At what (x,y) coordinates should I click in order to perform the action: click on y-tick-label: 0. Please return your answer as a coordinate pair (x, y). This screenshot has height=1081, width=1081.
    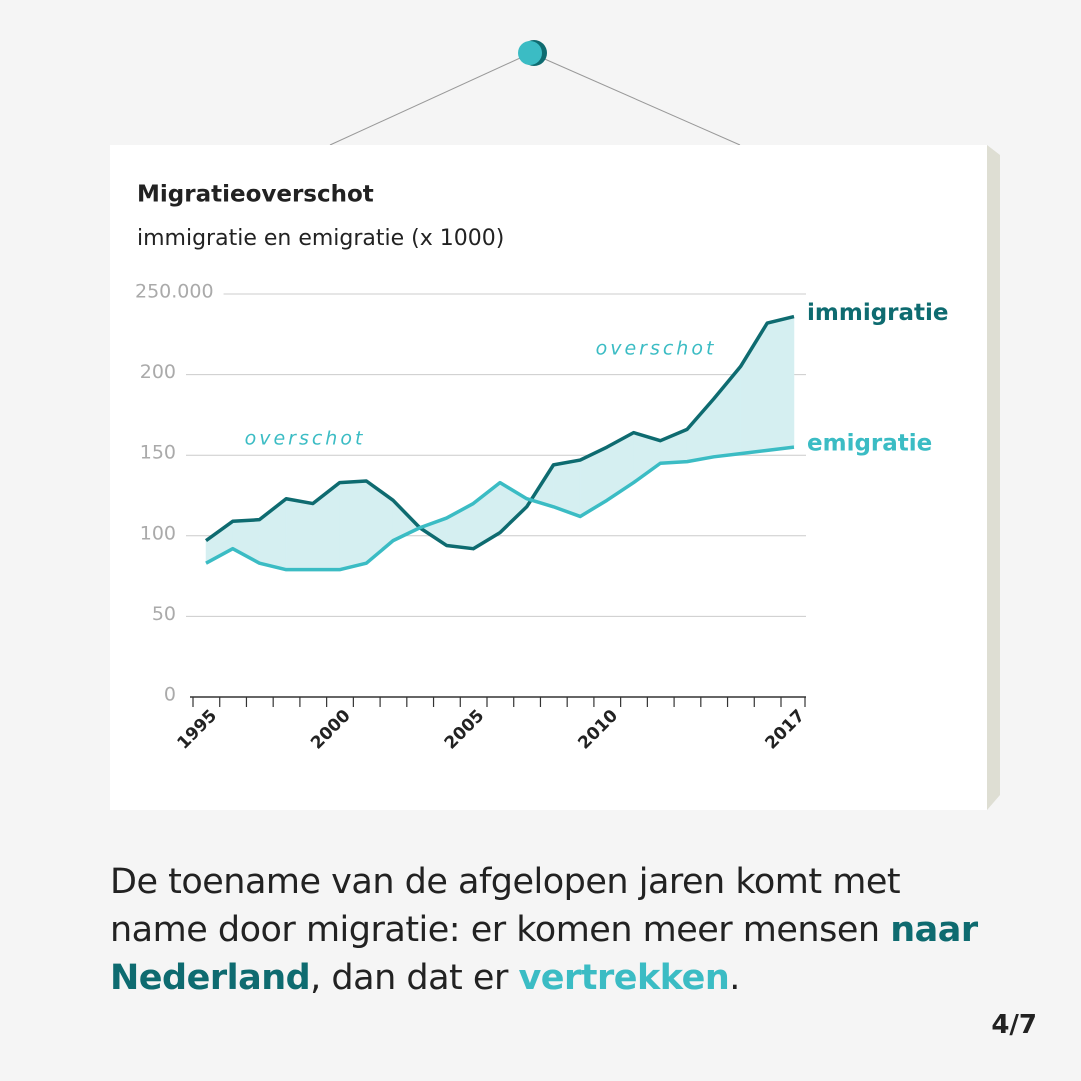
    Looking at the image, I should click on (170, 695).